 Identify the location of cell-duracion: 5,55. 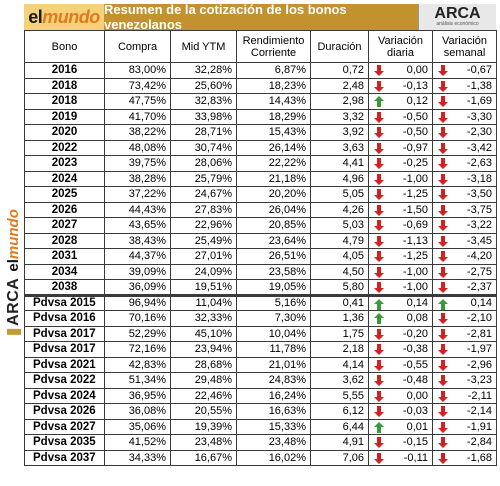
(339, 395).